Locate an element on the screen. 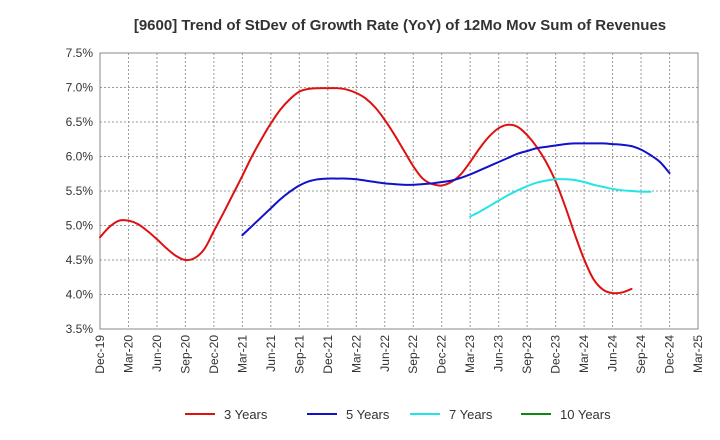  x-tick-label: Dec-21 is located at coordinates (328, 354).